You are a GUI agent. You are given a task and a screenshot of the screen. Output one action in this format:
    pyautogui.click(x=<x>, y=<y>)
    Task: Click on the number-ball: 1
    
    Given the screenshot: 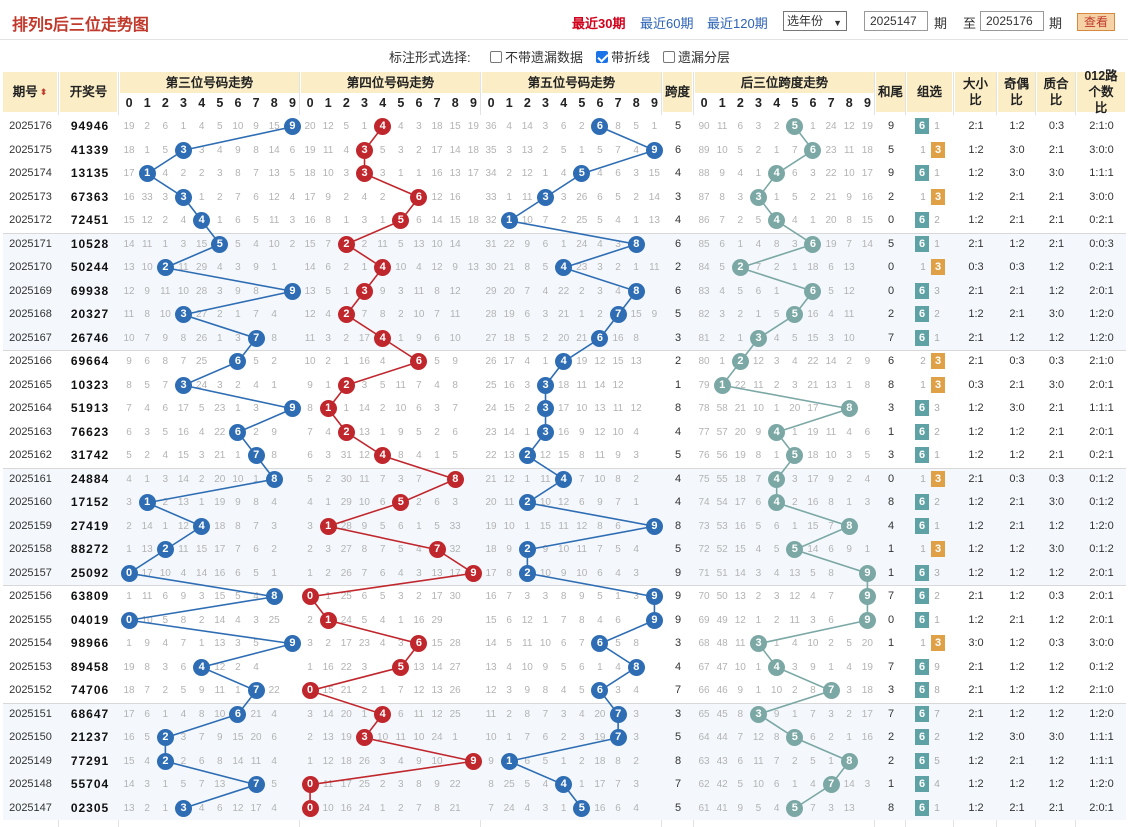 What is the action you would take?
    pyautogui.click(x=722, y=385)
    